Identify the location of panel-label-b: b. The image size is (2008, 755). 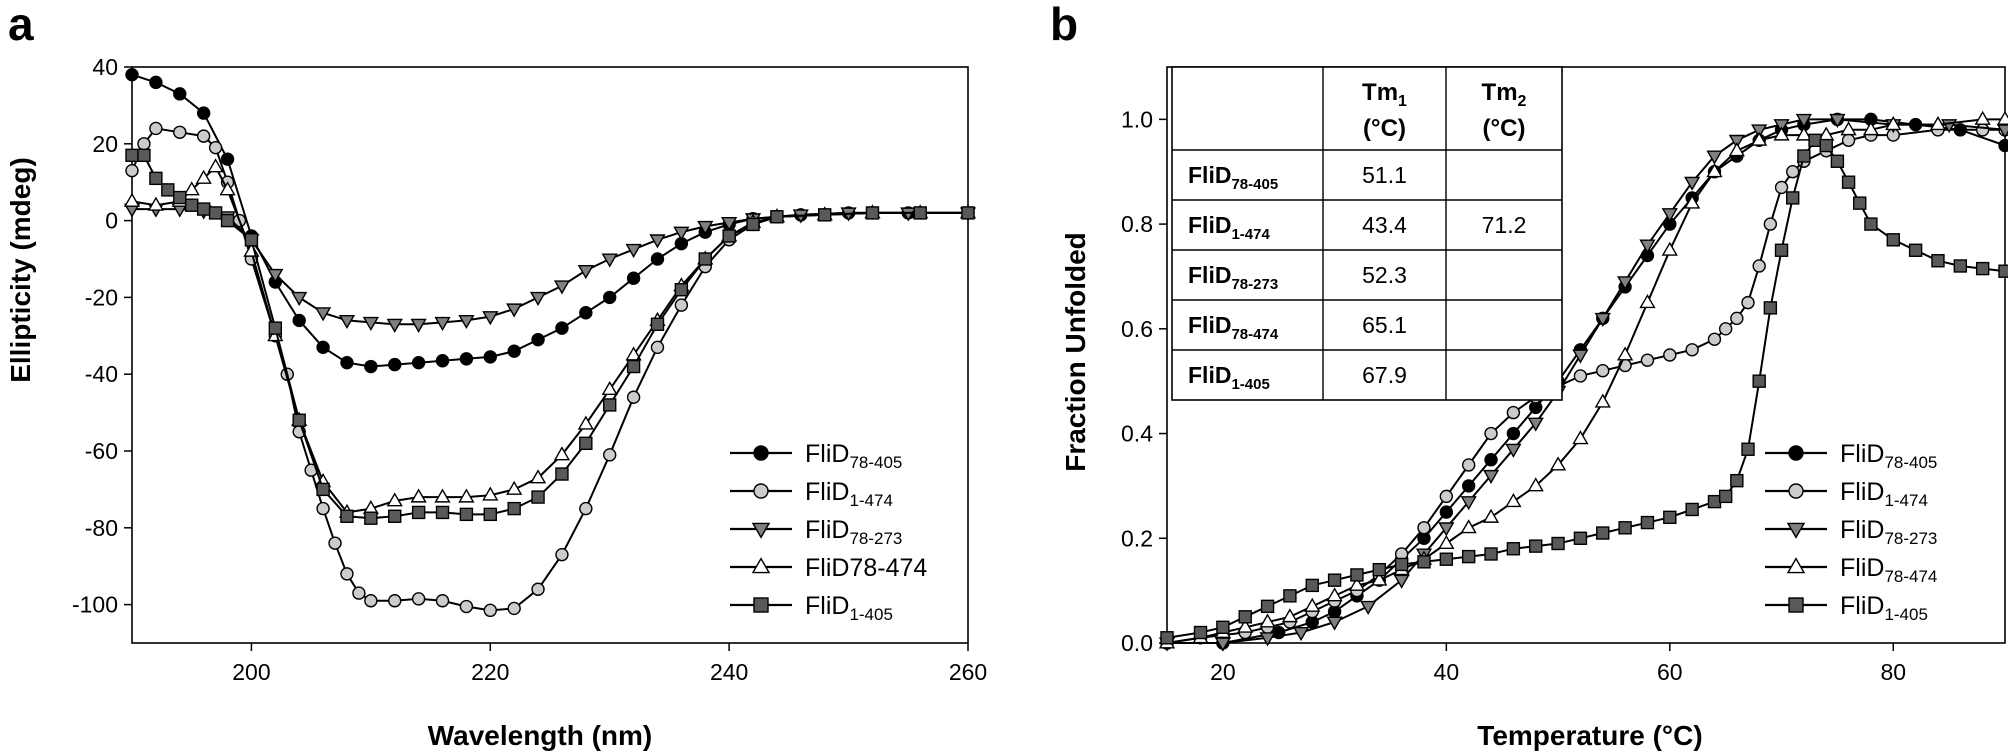
(1064, 25).